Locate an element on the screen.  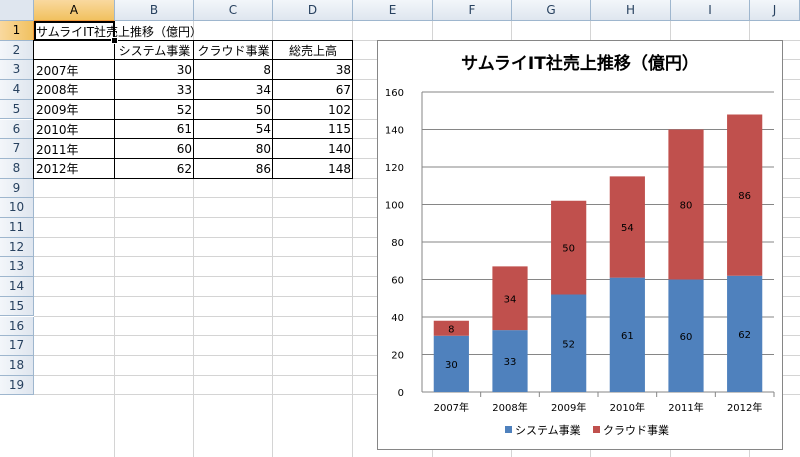
data-label: 86 is located at coordinates (744, 196).